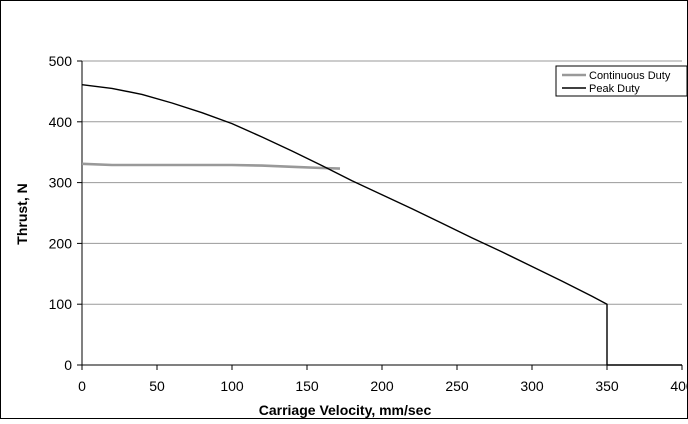 This screenshot has height=424, width=688. I want to click on x-tick-label: 350, so click(607, 386).